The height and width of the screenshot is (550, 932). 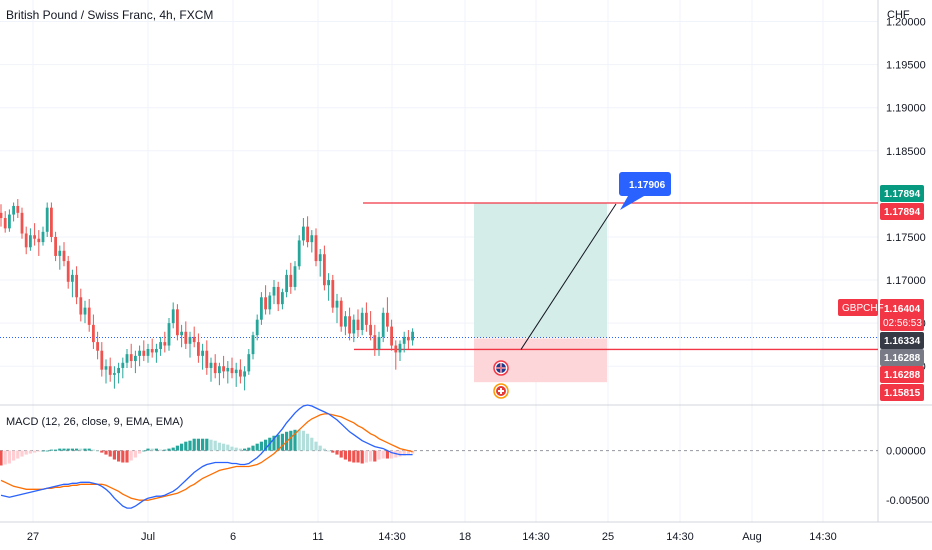 I want to click on price-badge-target-line: 1.17894, so click(x=902, y=211).